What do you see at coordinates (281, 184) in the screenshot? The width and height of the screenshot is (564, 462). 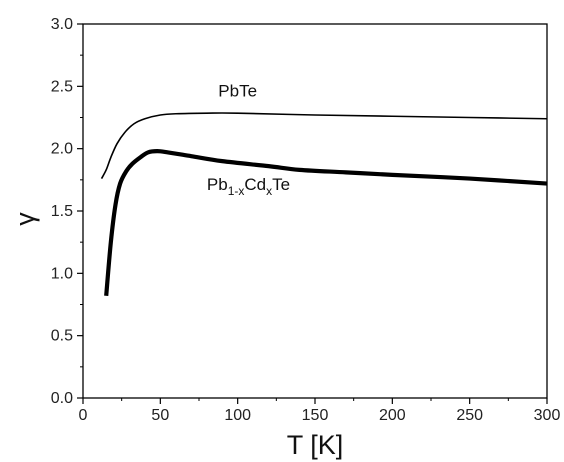 I see `annotation-pbcdte-part3: Te` at bounding box center [281, 184].